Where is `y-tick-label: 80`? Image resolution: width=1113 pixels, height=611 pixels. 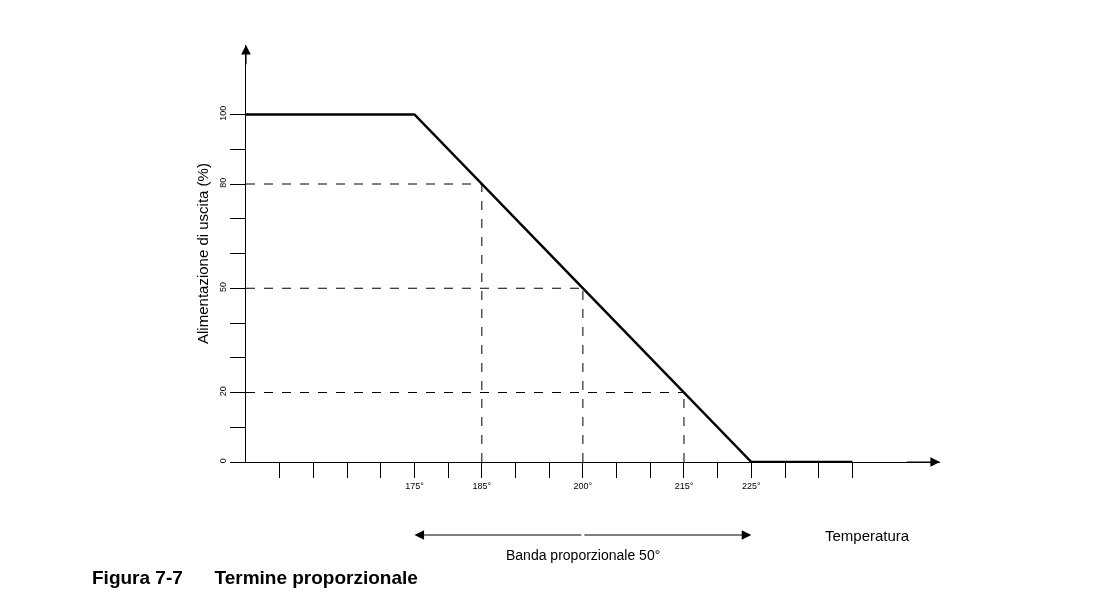 y-tick-label: 80 is located at coordinates (223, 182).